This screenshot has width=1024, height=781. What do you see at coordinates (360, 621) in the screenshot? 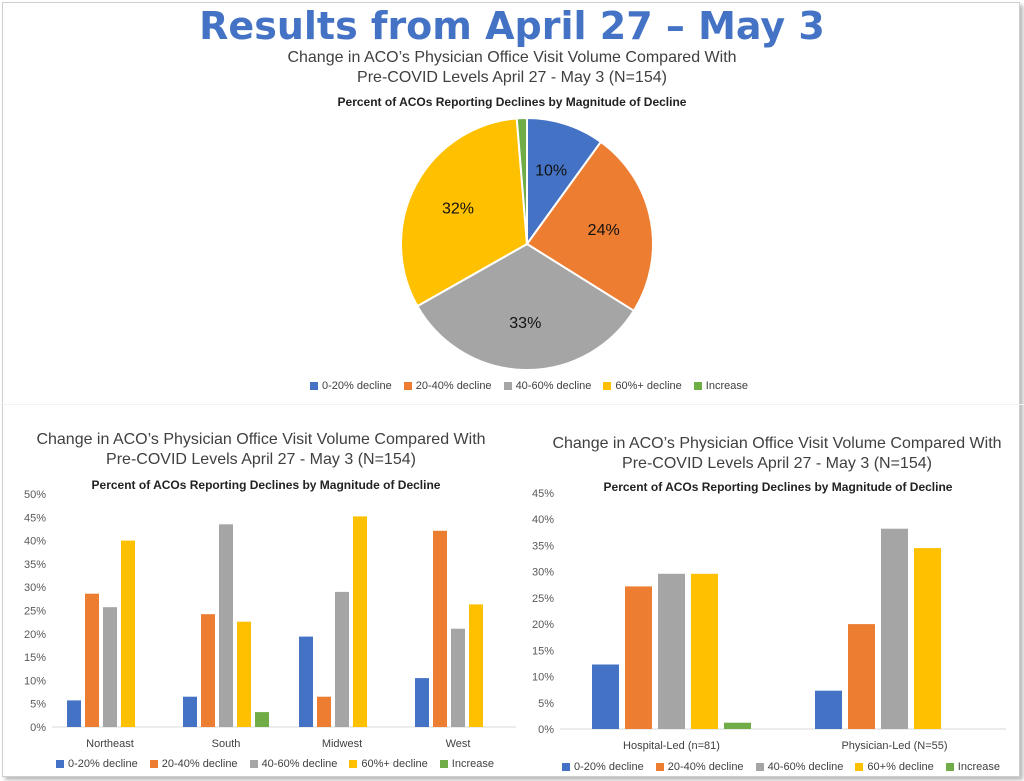
I see `region-bar-midwest-60-decline` at bounding box center [360, 621].